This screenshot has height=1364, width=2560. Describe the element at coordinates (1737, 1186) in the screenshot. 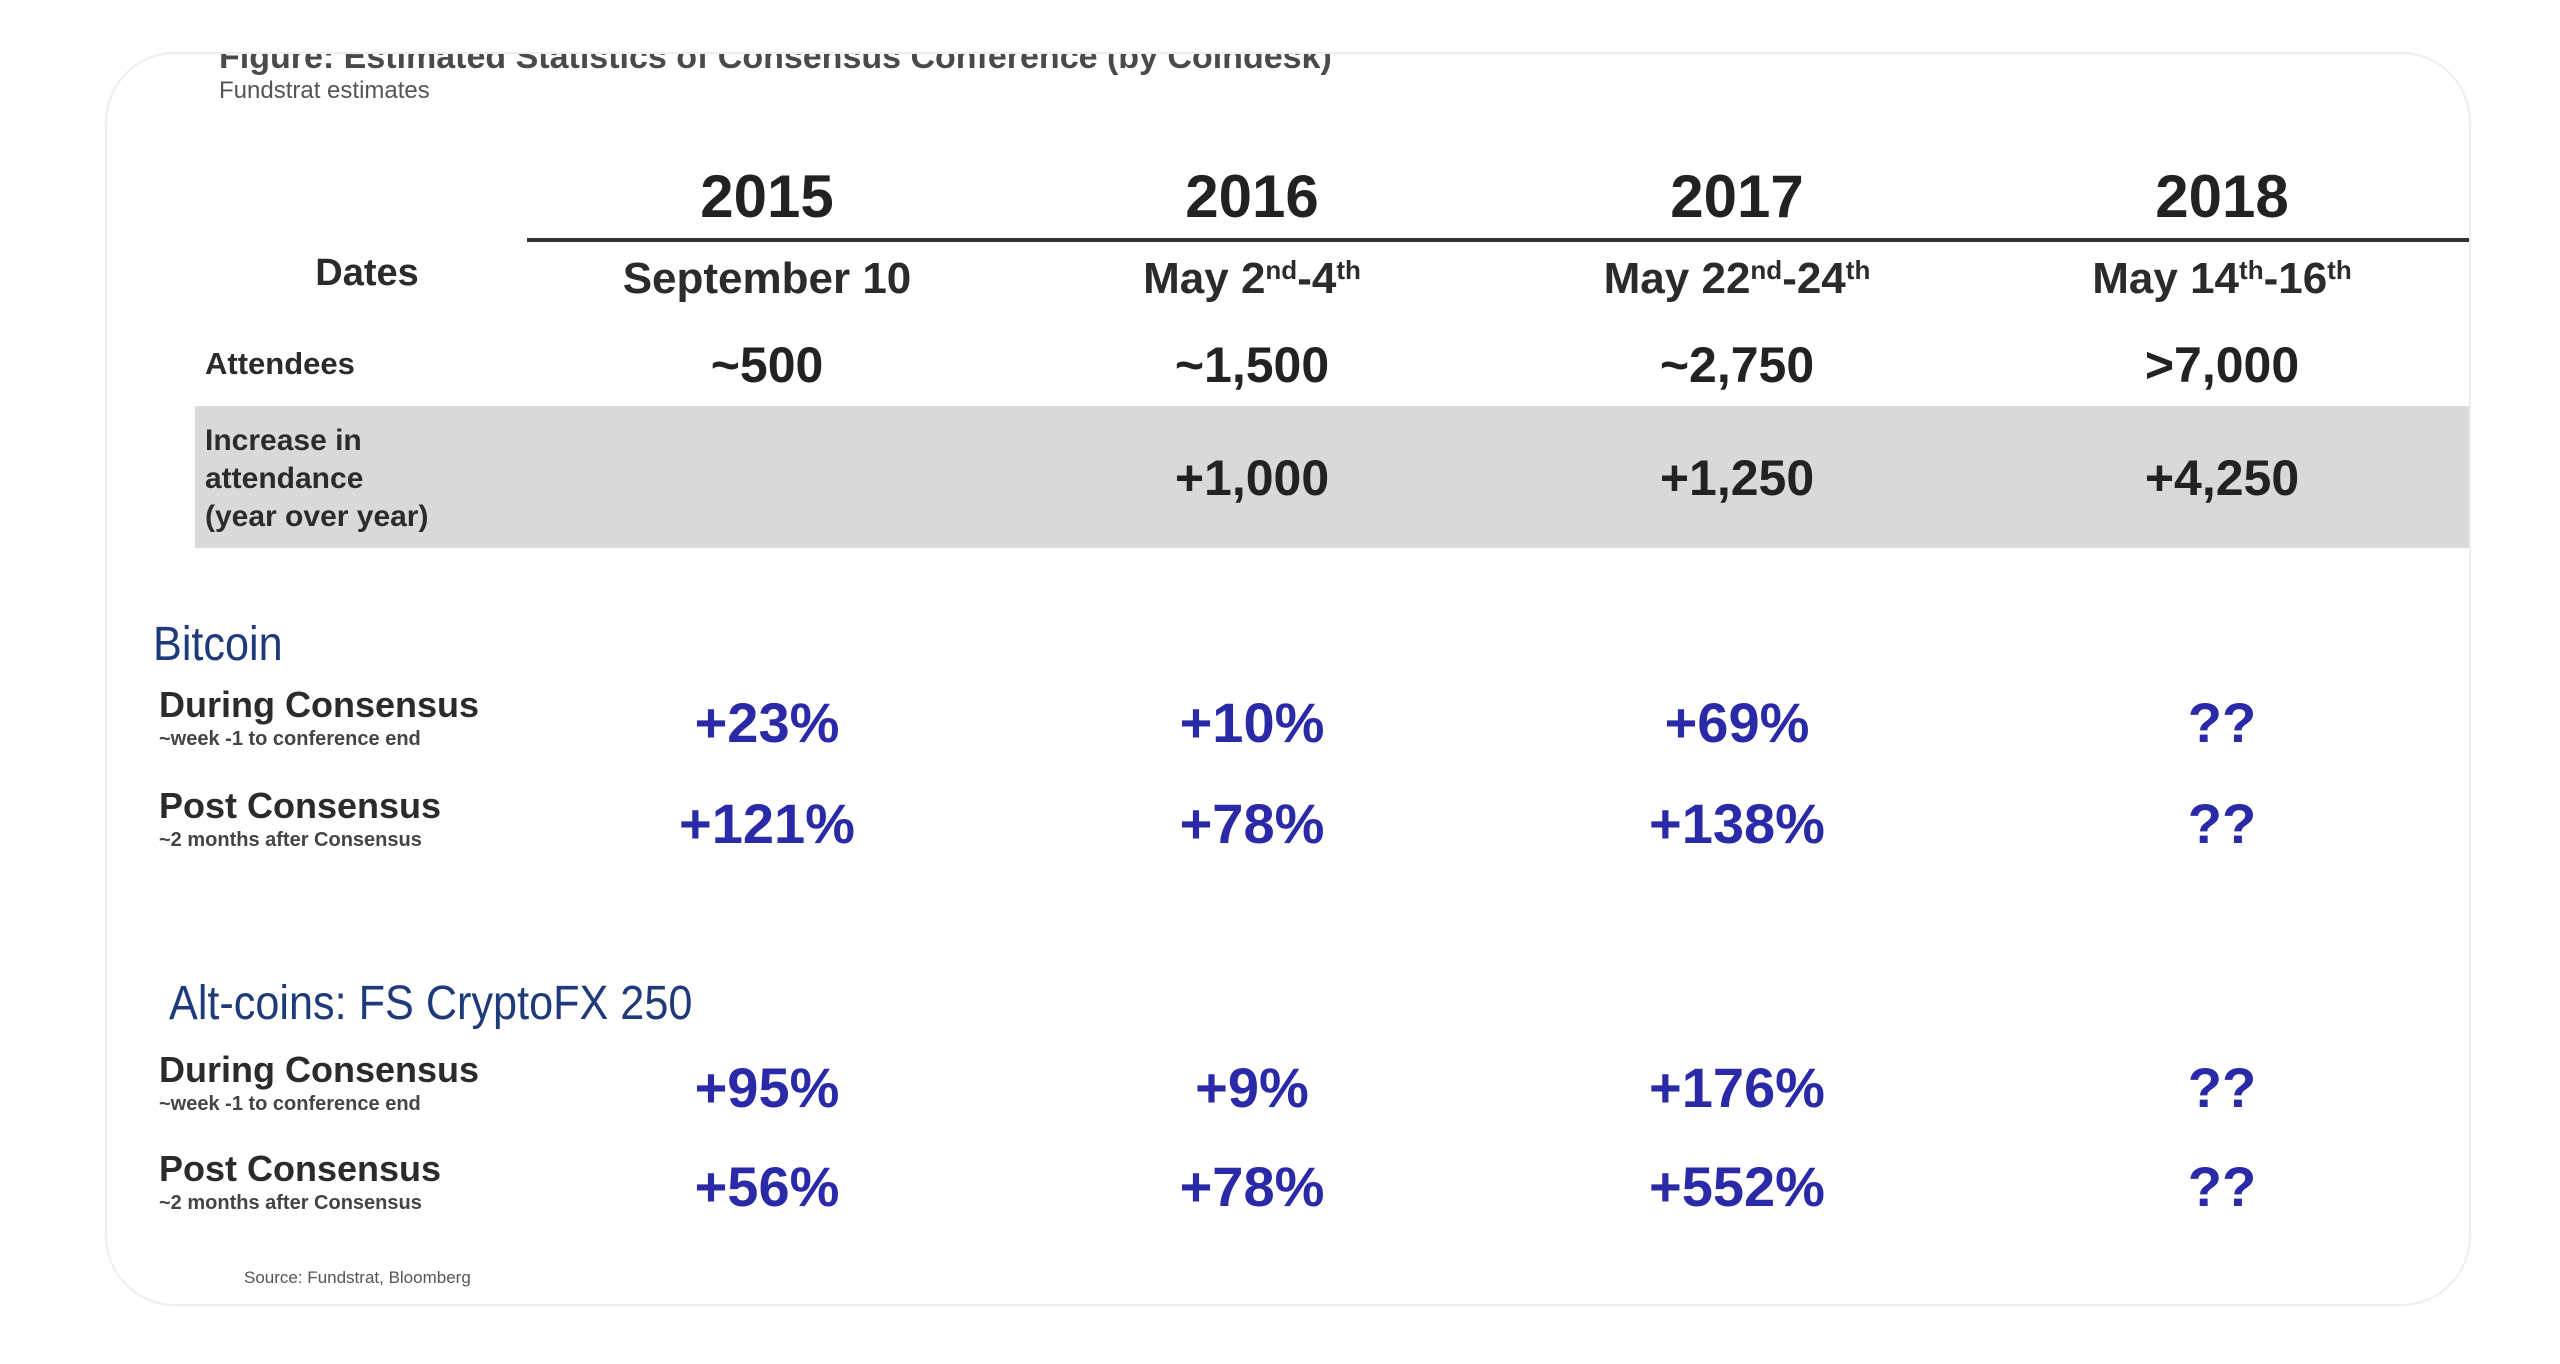

I see `altcoins-post-value: +552%` at that location.